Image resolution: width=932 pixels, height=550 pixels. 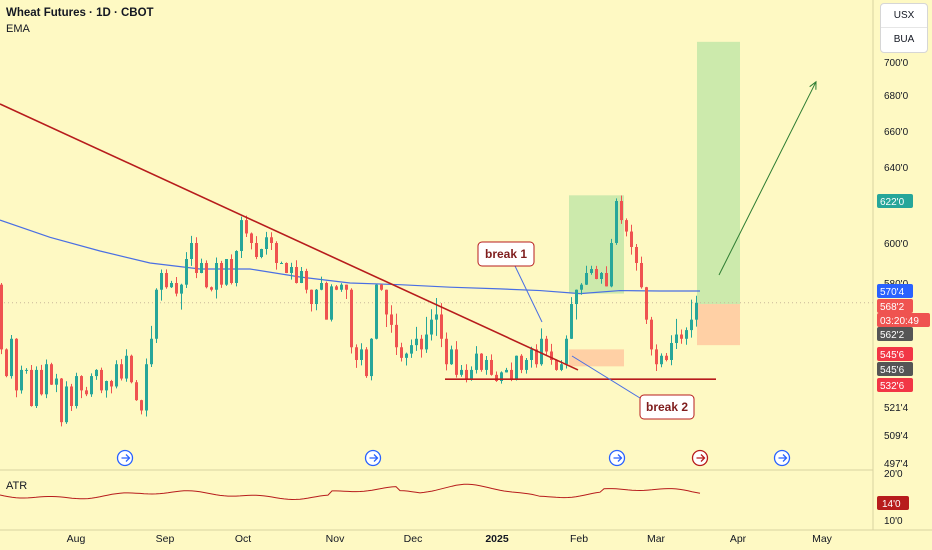 What do you see at coordinates (893, 474) in the screenshot?
I see `atr-tick-label: 20'0` at bounding box center [893, 474].